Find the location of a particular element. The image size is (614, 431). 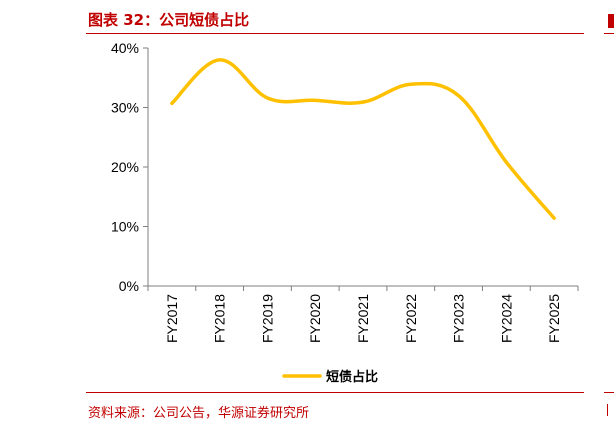

source-note: 资料来源：公司公告，华源证券研究所 is located at coordinates (199, 413).